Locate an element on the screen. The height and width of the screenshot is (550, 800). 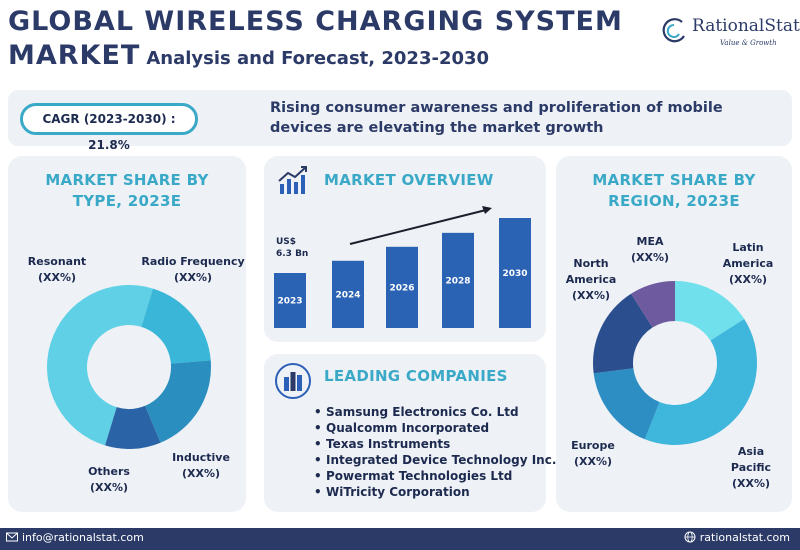
label-latin-value: (XX%) is located at coordinates (748, 279).